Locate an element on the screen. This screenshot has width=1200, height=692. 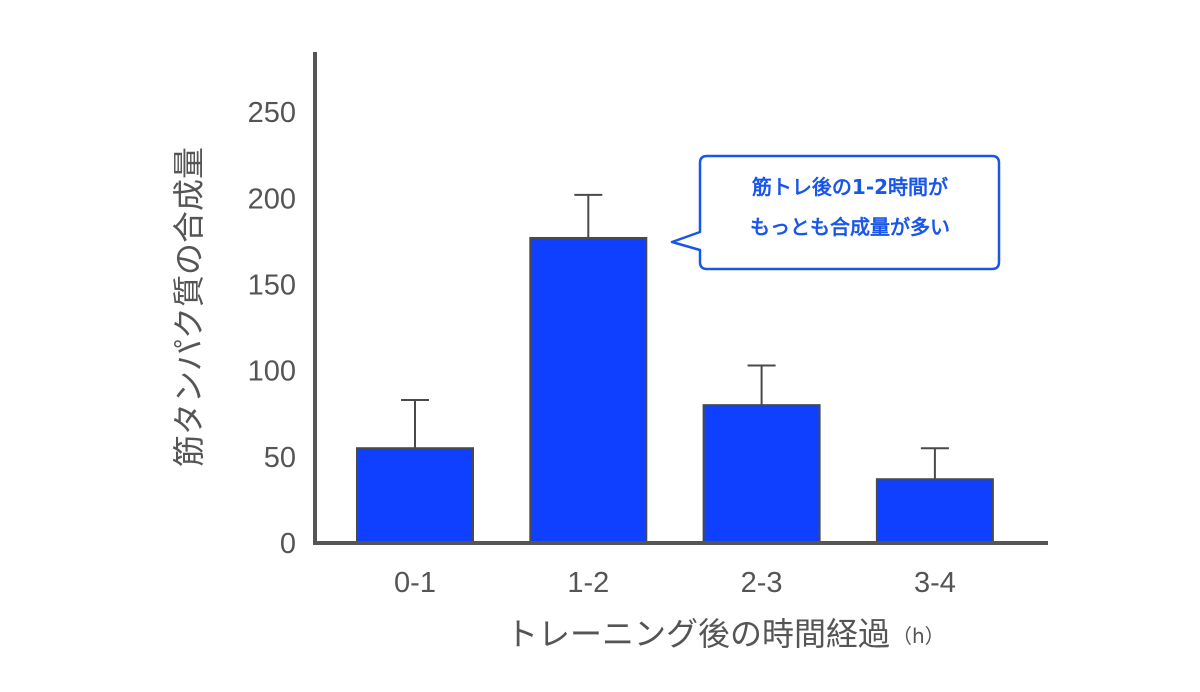
y-tick-labels: 0 50 100 150 200 250 is located at coordinates (272, 328).